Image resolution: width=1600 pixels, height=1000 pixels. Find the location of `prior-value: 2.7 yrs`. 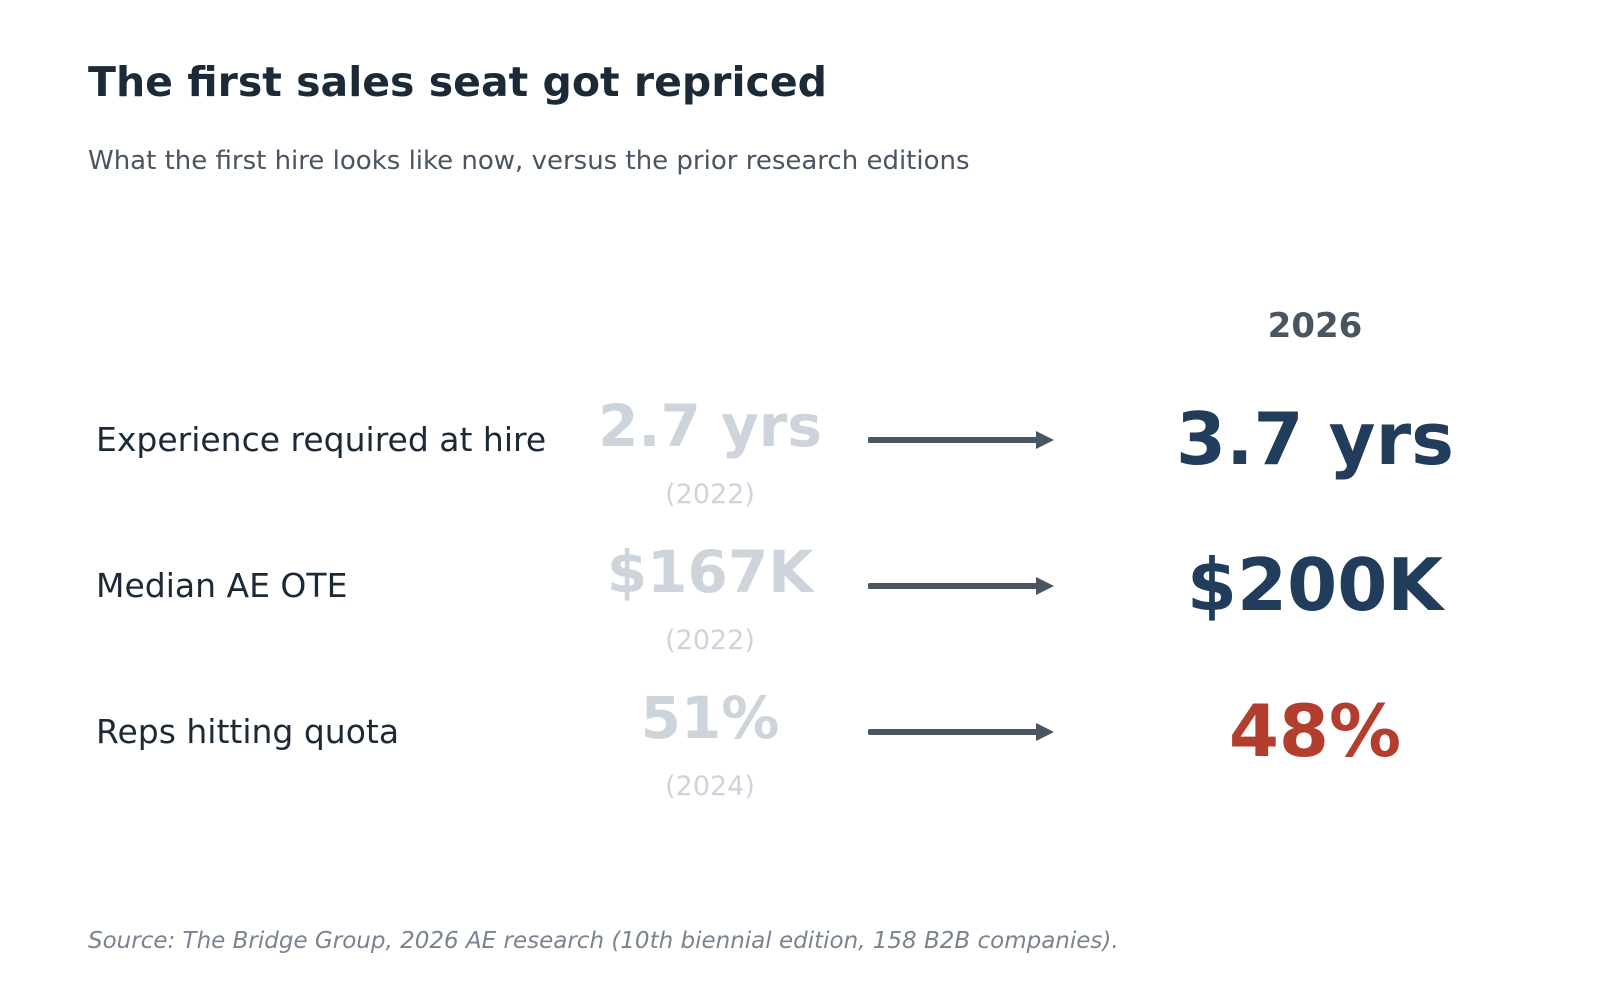

prior-value: 2.7 yrs is located at coordinates (710, 426).